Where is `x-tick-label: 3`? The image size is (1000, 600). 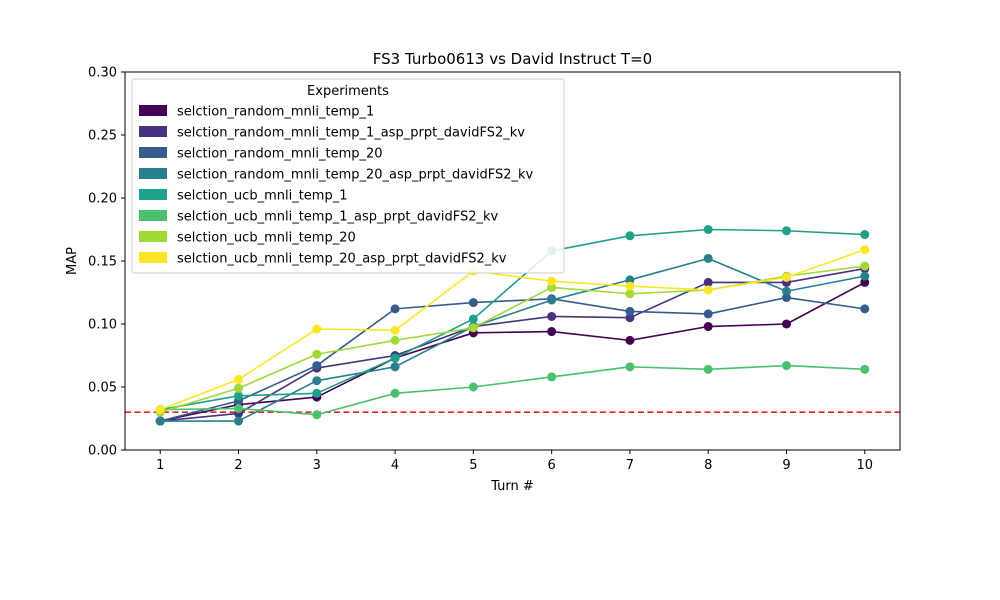 x-tick-label: 3 is located at coordinates (317, 465).